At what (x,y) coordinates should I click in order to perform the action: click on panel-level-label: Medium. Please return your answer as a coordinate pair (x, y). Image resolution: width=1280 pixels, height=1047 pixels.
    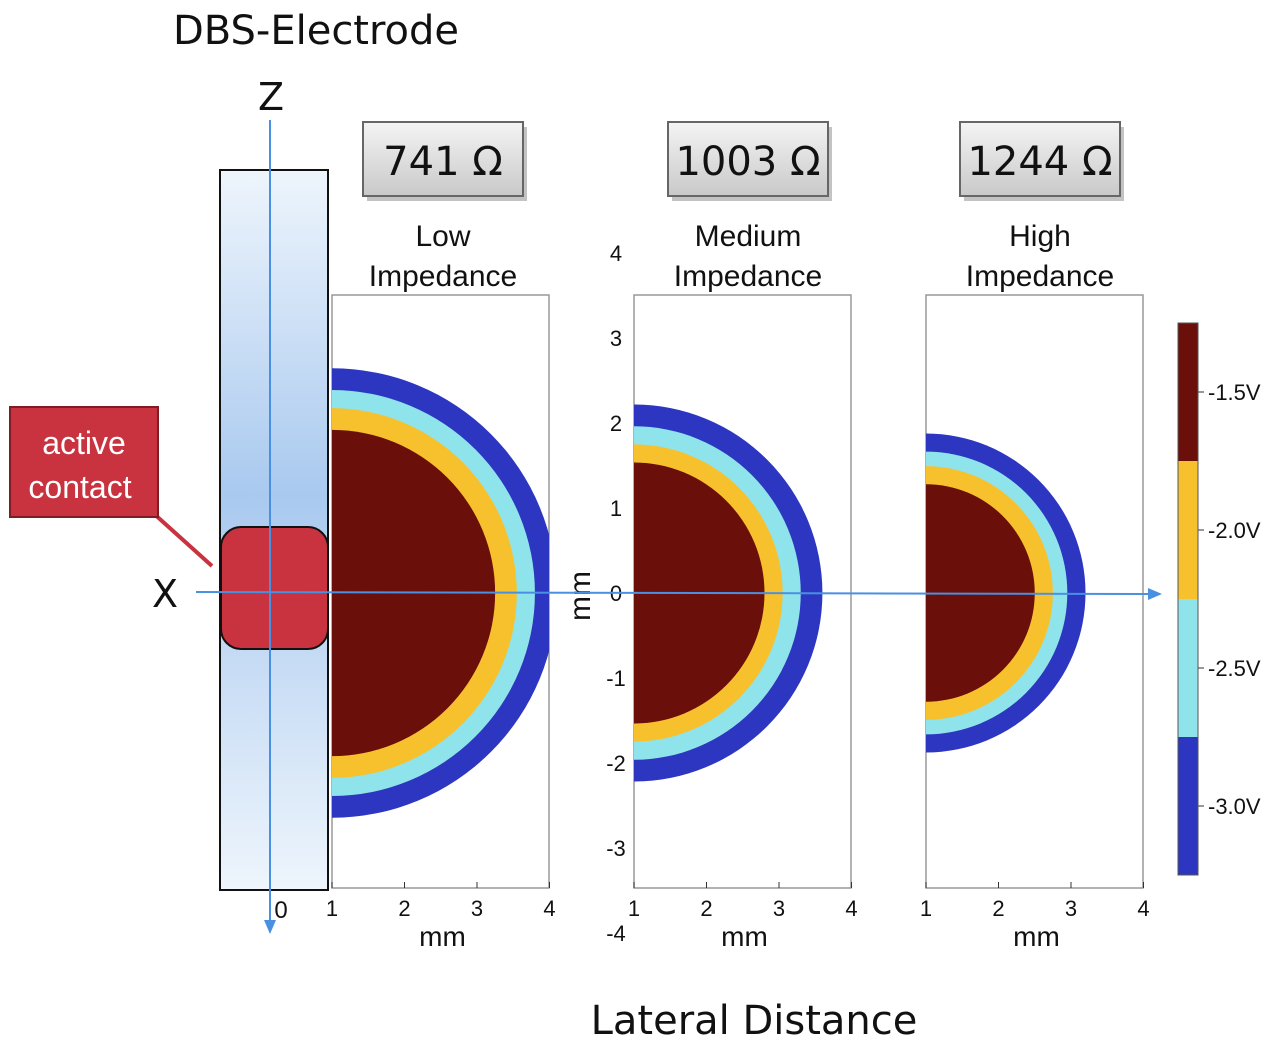
    Looking at the image, I should click on (748, 236).